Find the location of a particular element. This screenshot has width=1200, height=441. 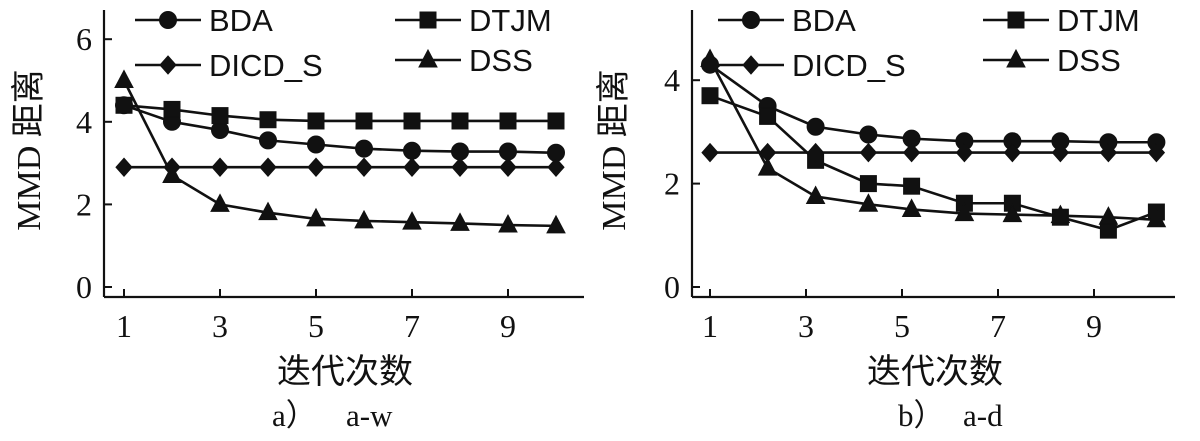

series-dss is located at coordinates (340, 151).